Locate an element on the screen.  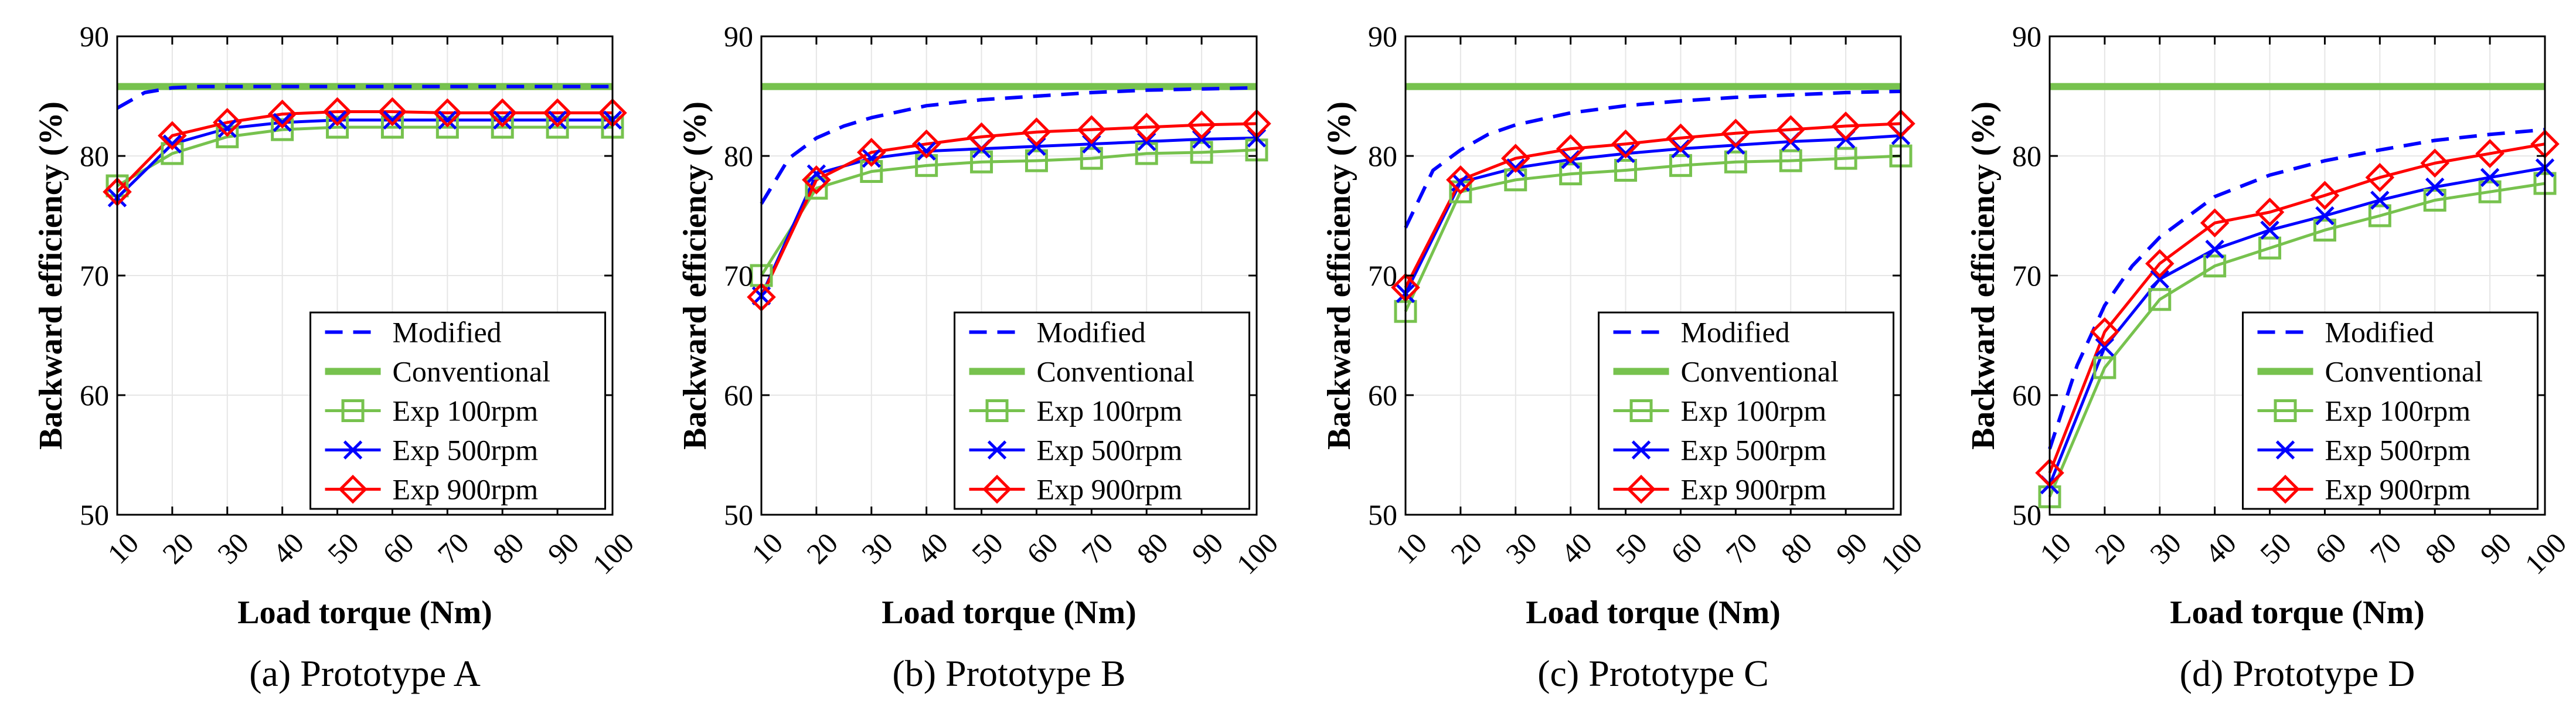
legend-label-modified: Modified is located at coordinates (447, 332).